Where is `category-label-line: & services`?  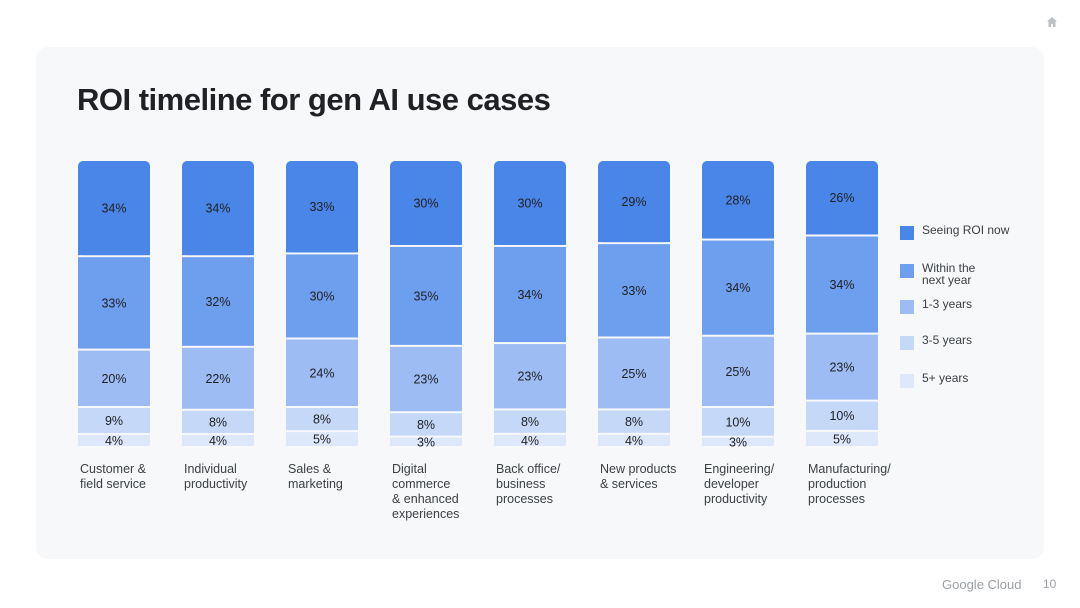 category-label-line: & services is located at coordinates (629, 484).